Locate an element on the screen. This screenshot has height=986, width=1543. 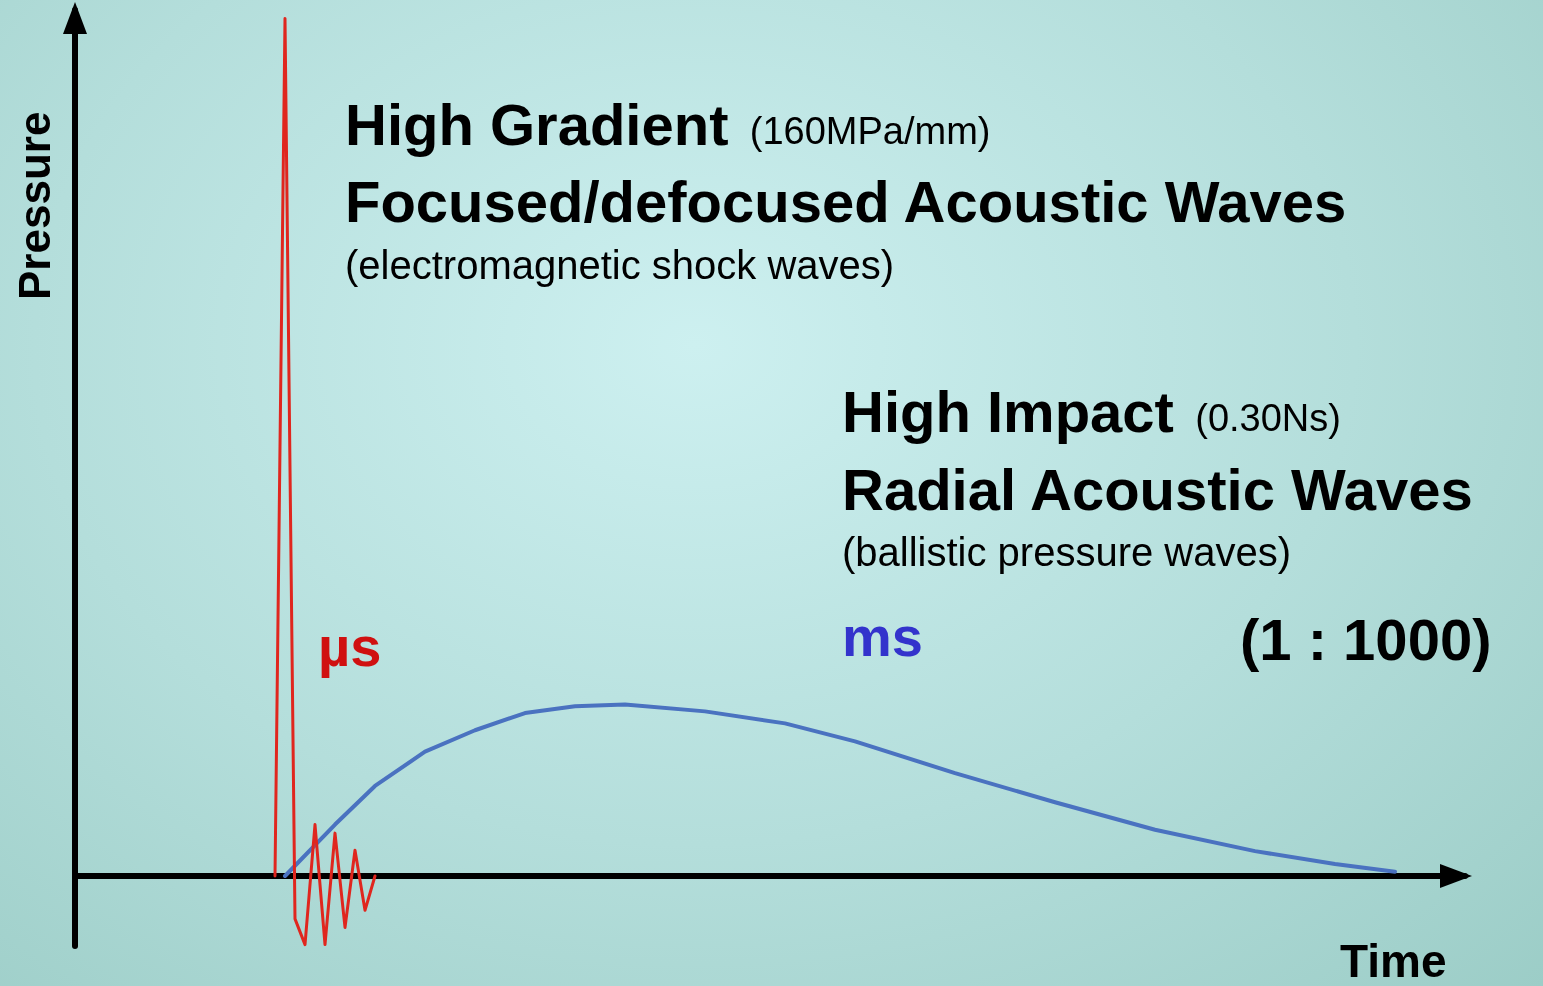
annotation: (160MPa/mm) is located at coordinates (870, 131).